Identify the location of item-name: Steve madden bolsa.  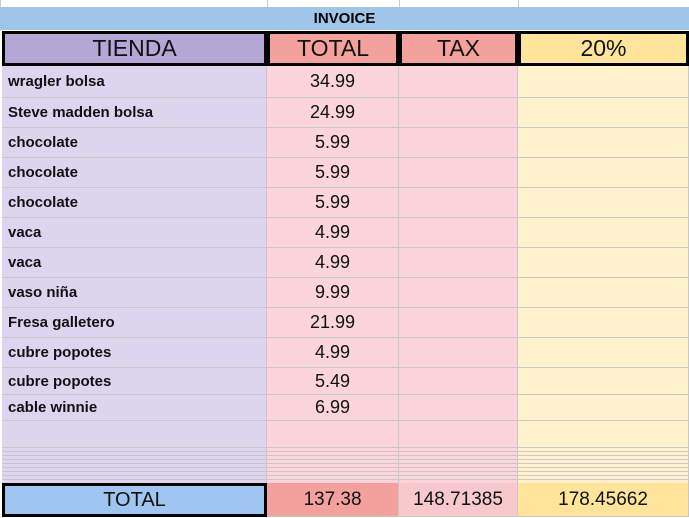
(134, 113).